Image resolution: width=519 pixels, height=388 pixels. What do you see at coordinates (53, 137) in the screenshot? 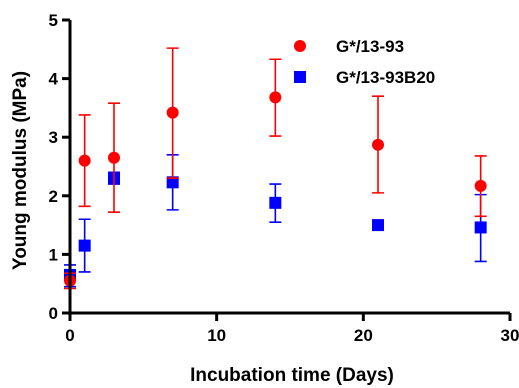
I see `y-tick-label: 3` at bounding box center [53, 137].